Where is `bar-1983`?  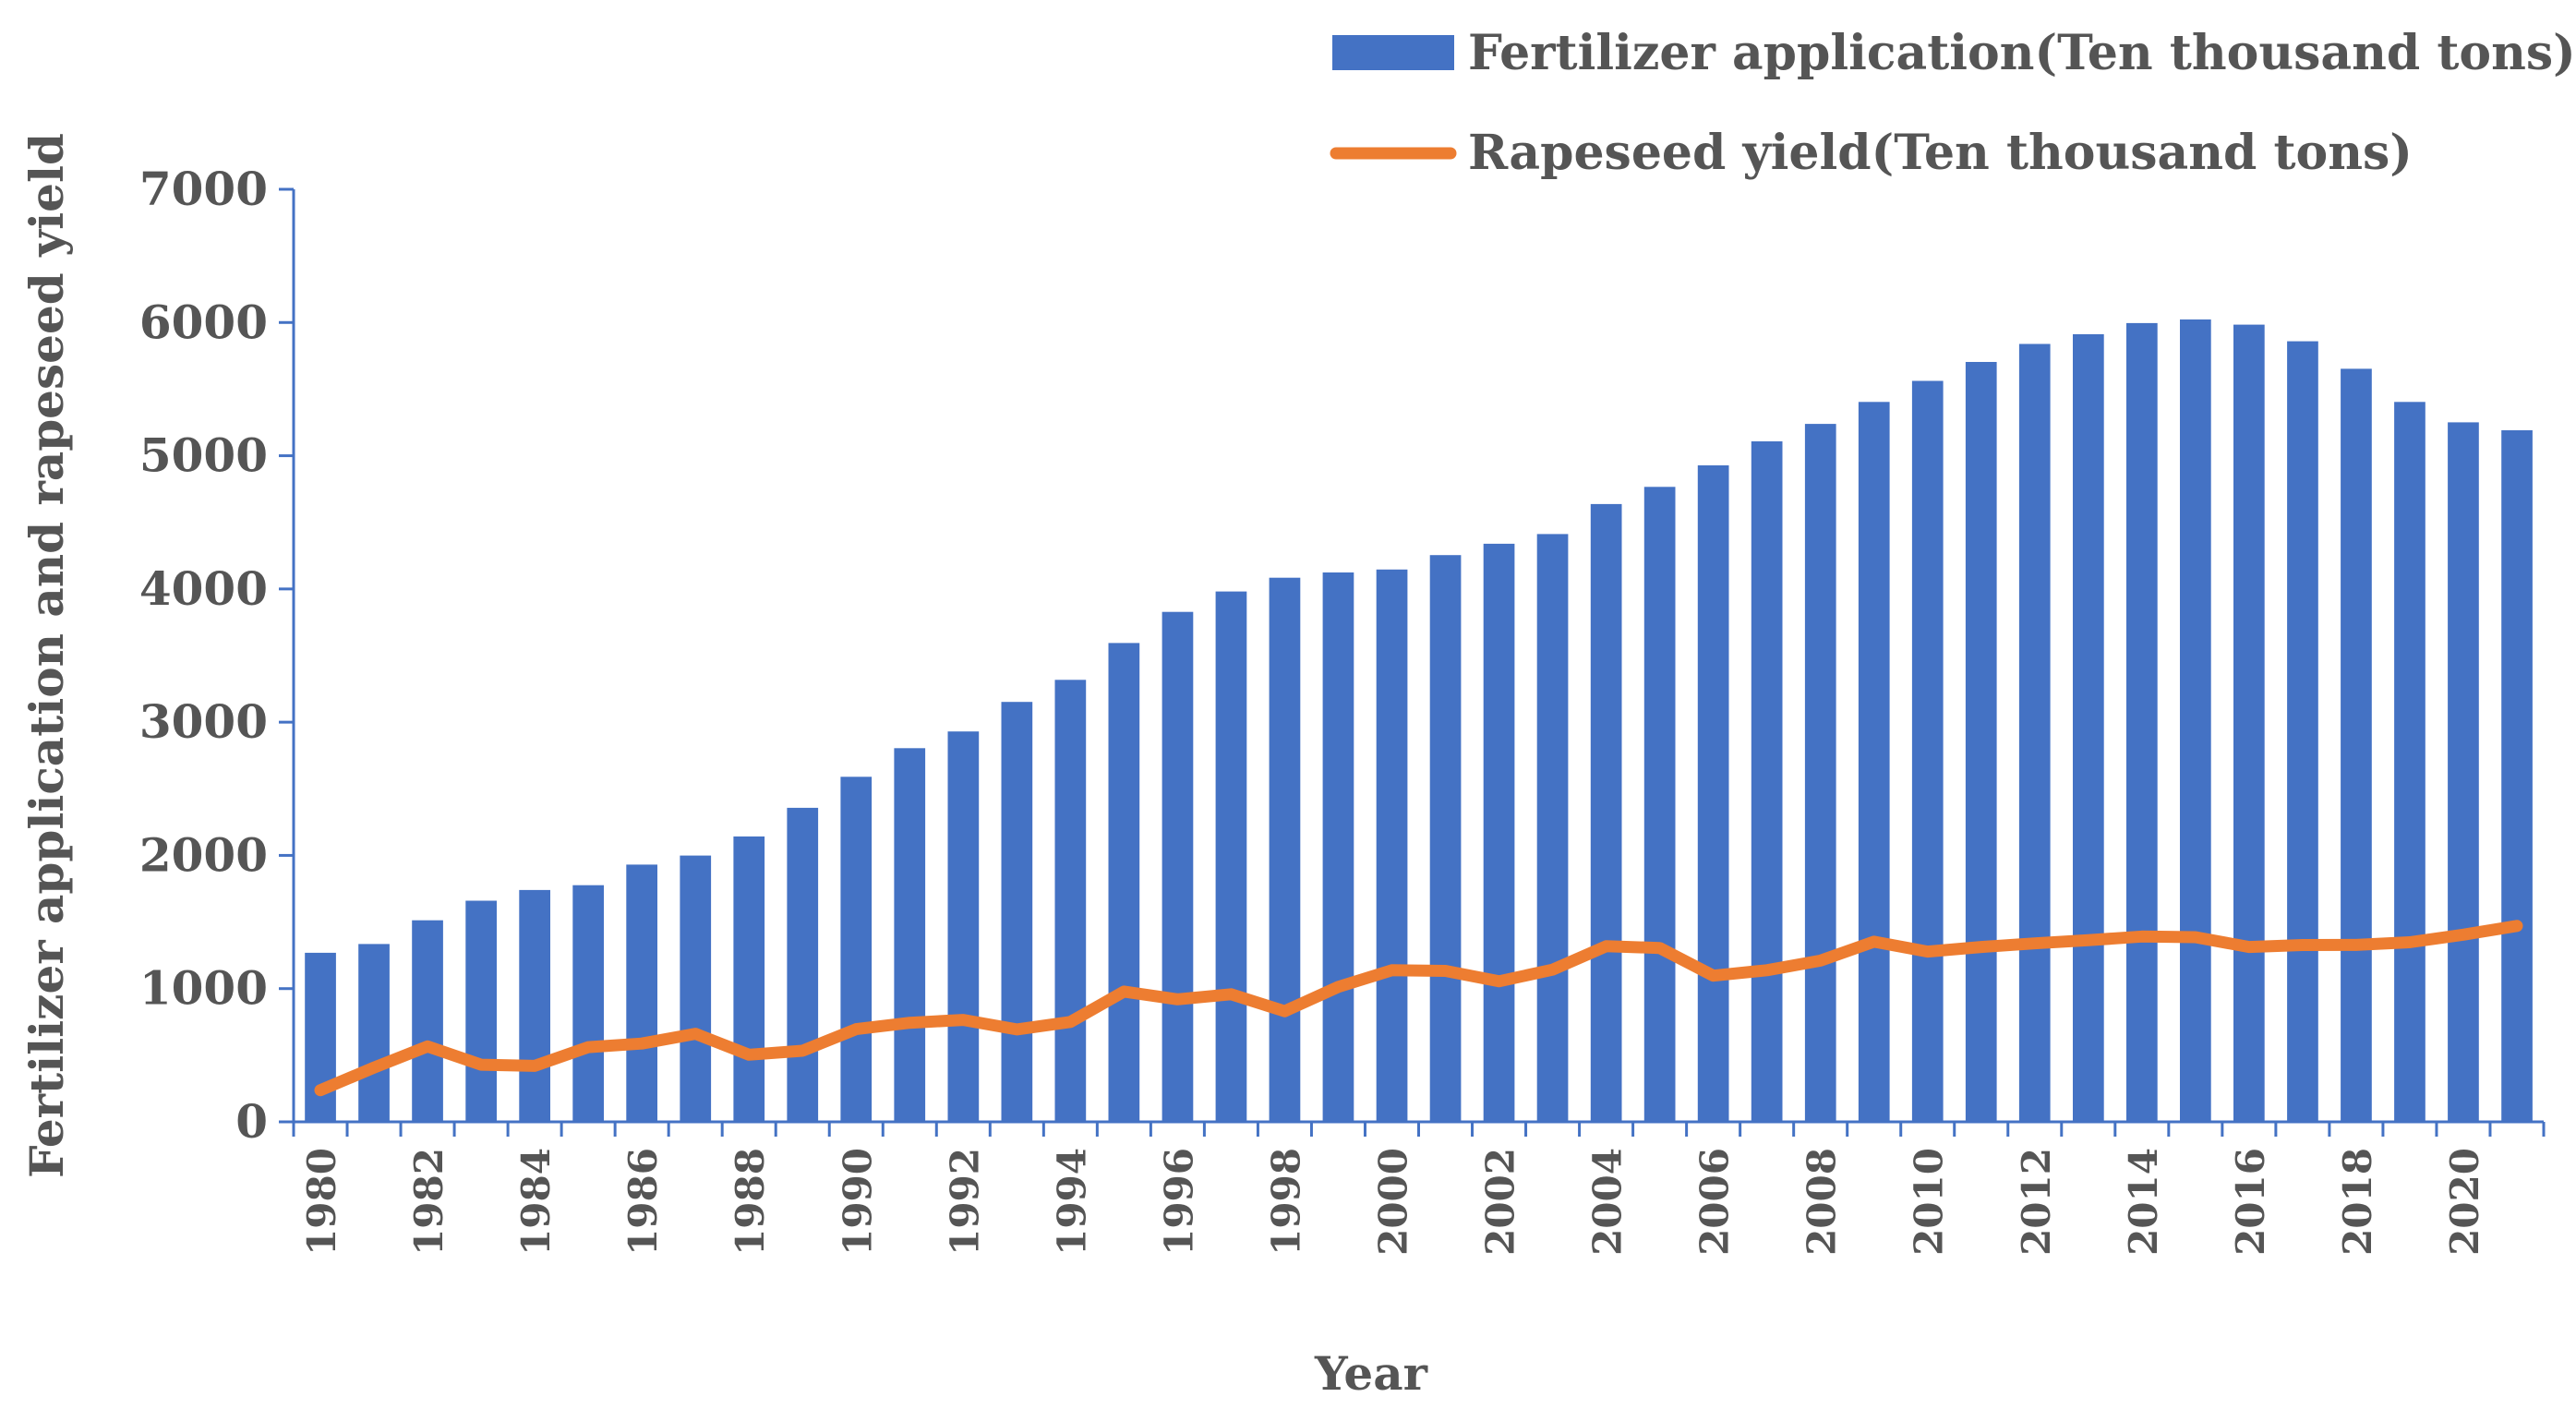
bar-1983 is located at coordinates (481, 1011).